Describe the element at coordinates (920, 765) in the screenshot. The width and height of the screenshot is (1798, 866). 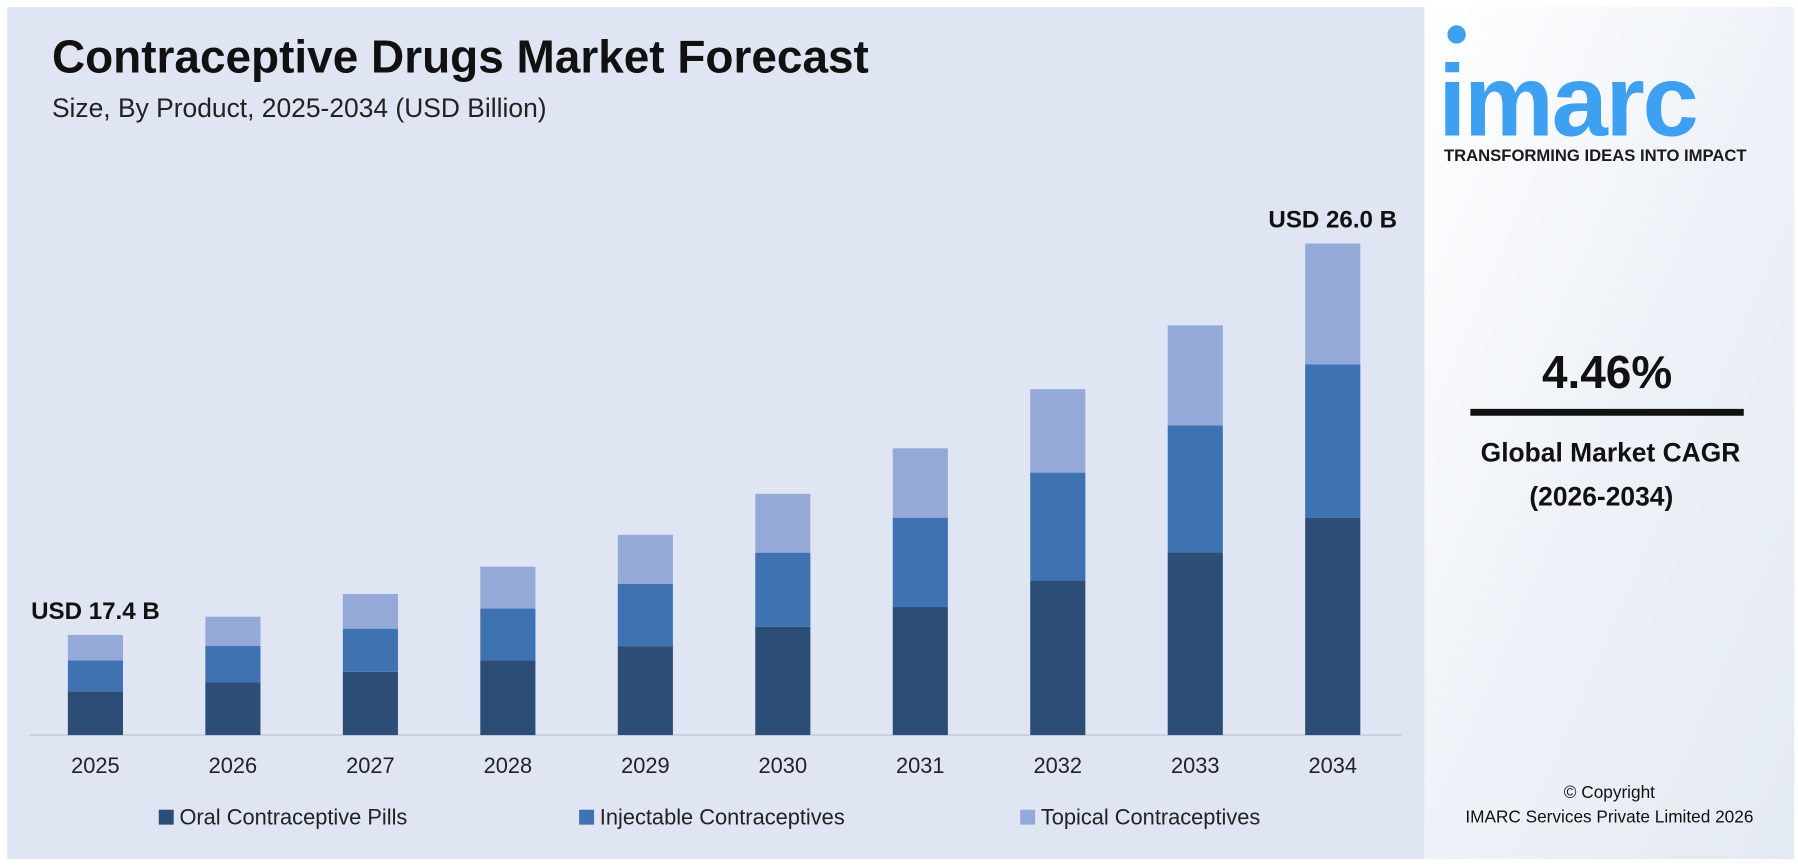
I see `x-tick-label: 2031` at that location.